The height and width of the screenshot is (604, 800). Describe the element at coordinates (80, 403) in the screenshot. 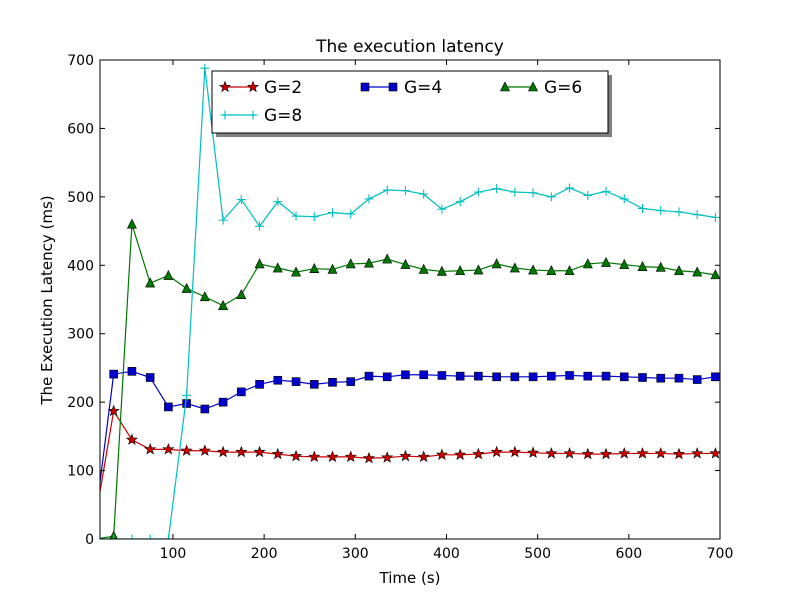

I see `y-tick-label: 200` at that location.